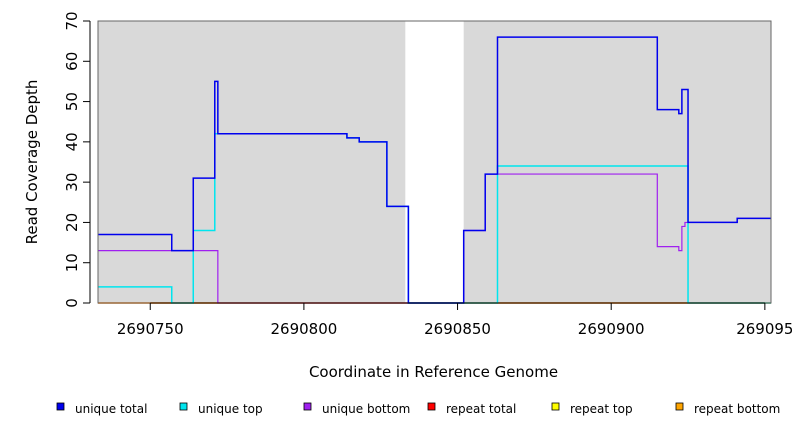  I want to click on legend-item-repeat-top: repeat top, so click(592, 409).